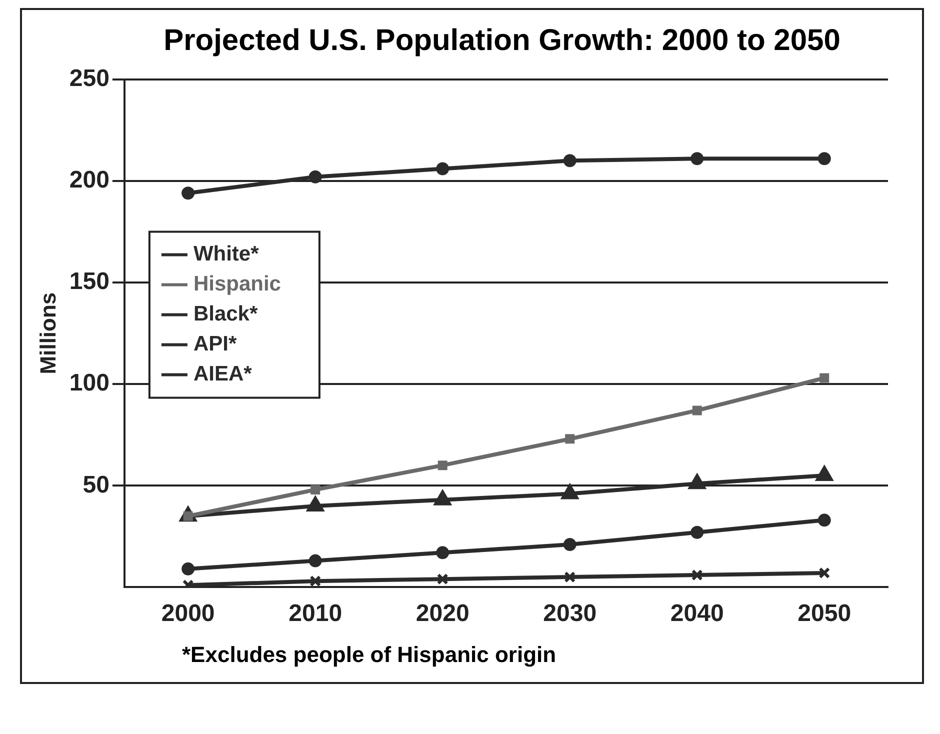 This screenshot has width=940, height=734. I want to click on x-tick-label: 2050, so click(825, 614).